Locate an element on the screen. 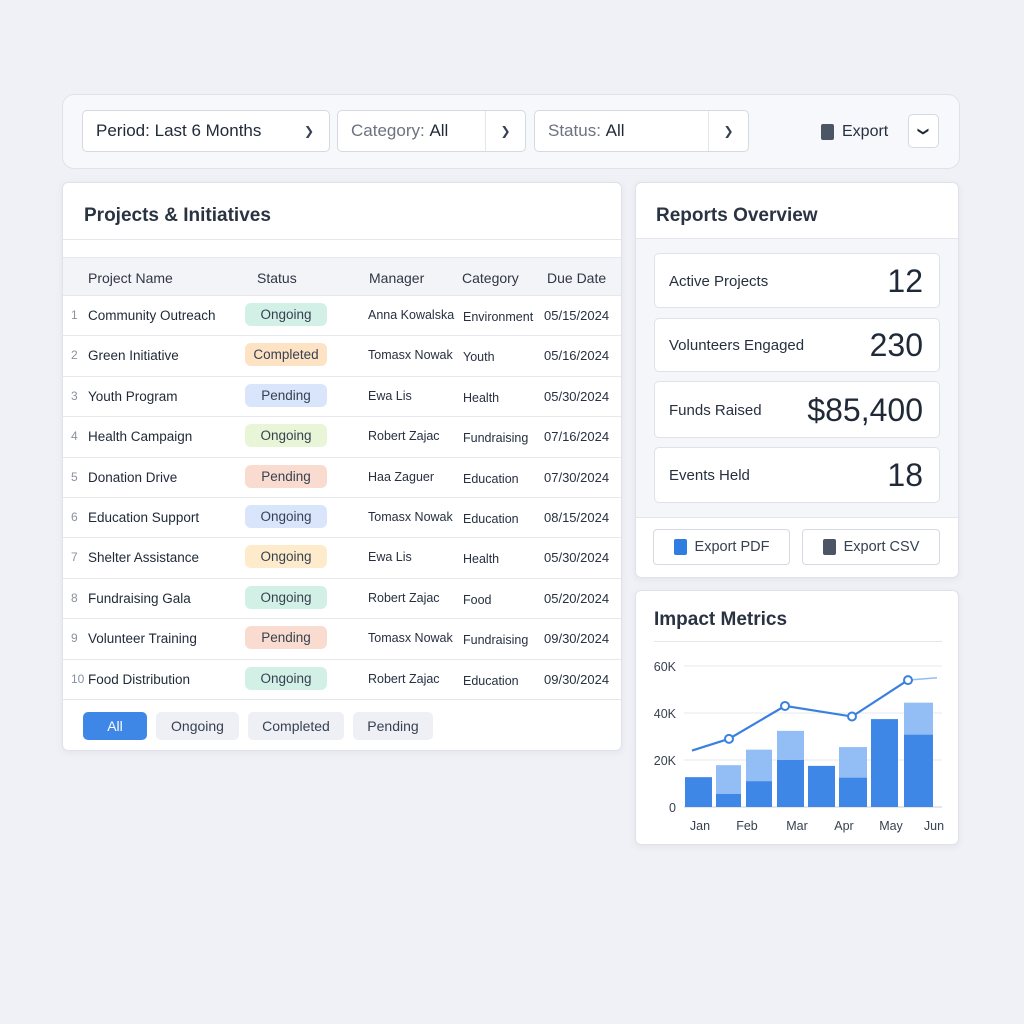 The height and width of the screenshot is (1024, 1024). status-label: Status: is located at coordinates (574, 130).